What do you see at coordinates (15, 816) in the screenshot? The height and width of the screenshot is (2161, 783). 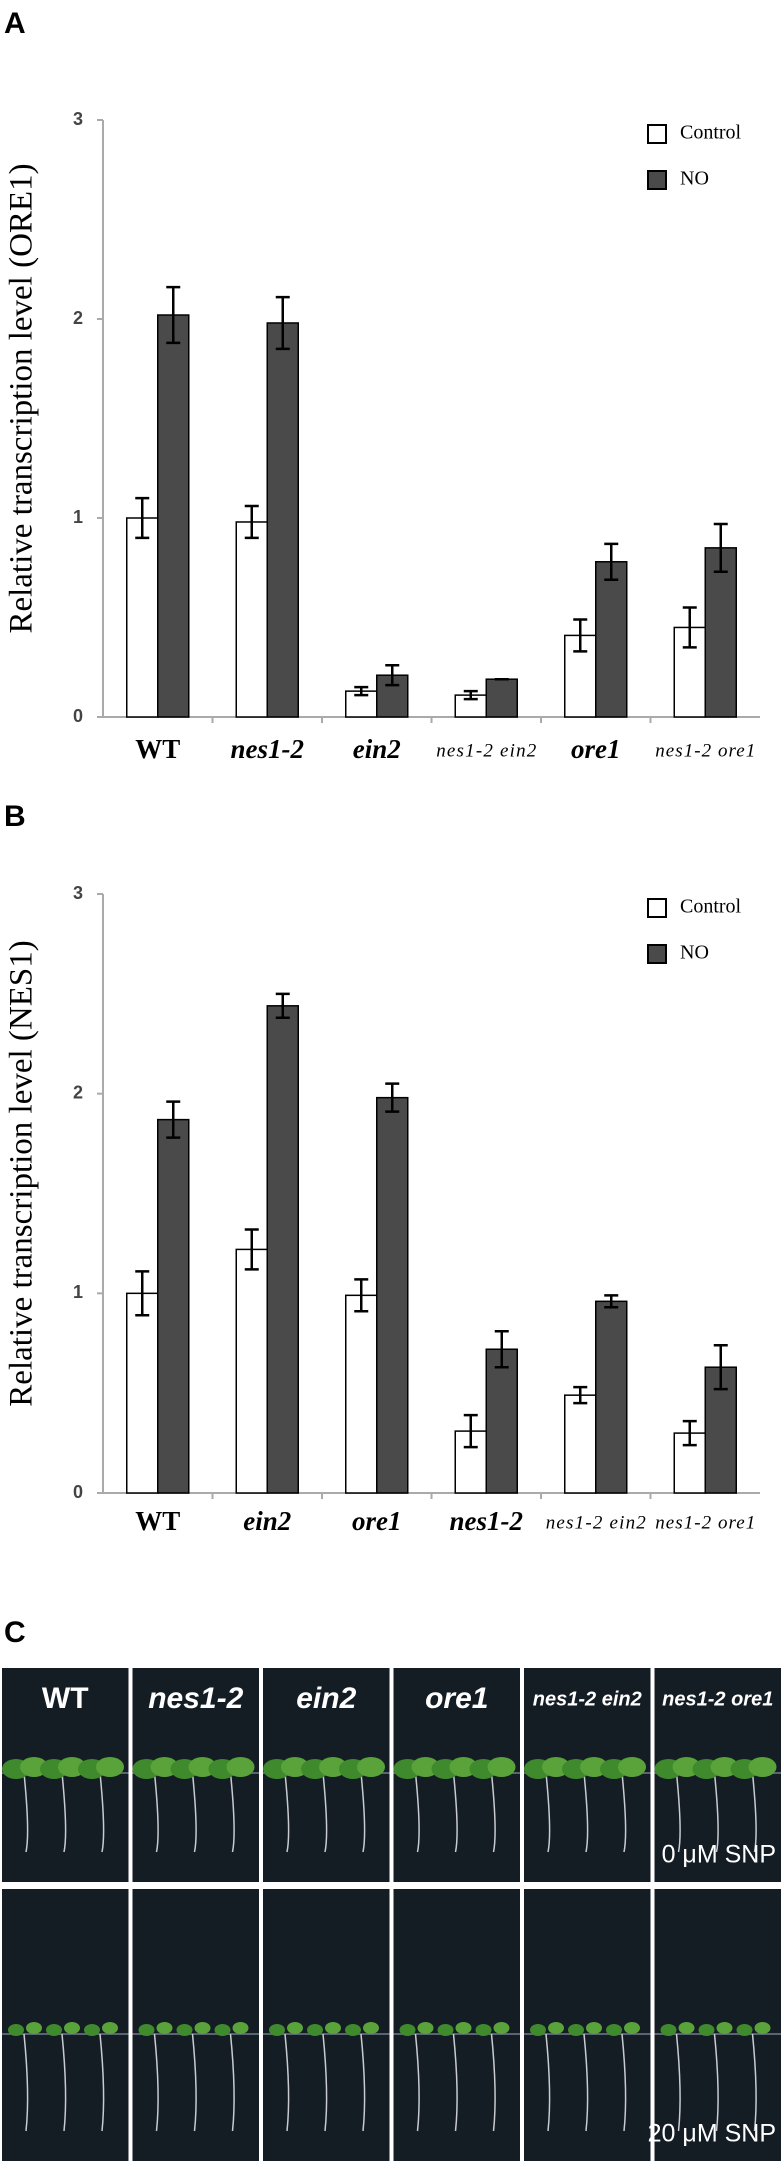 I see `panel-label: B` at bounding box center [15, 816].